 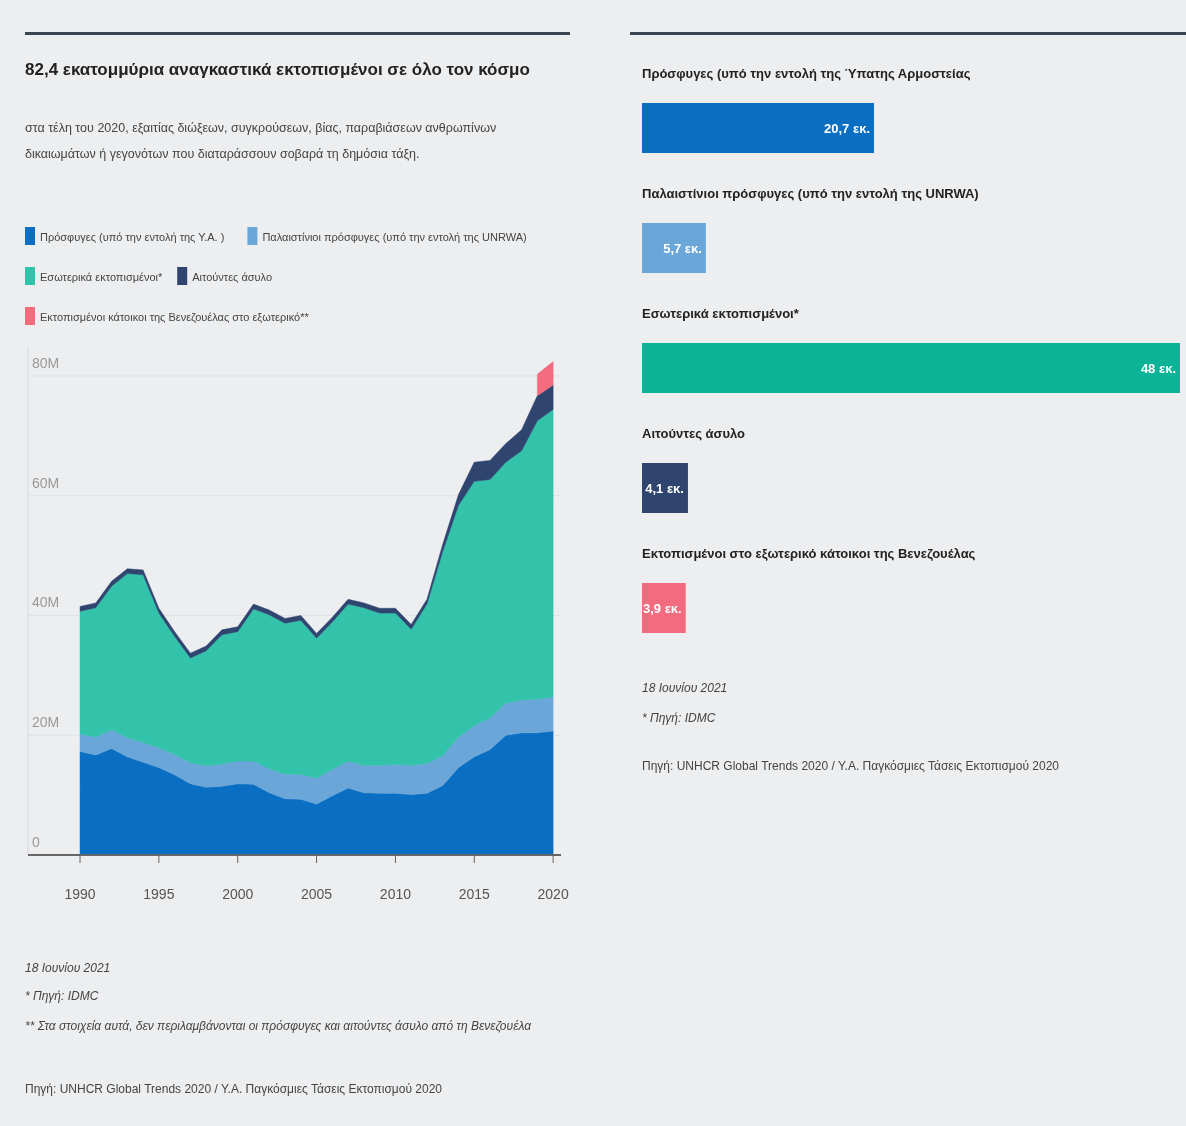 What do you see at coordinates (395, 894) in the screenshot?
I see `x-tick-label: 2010` at bounding box center [395, 894].